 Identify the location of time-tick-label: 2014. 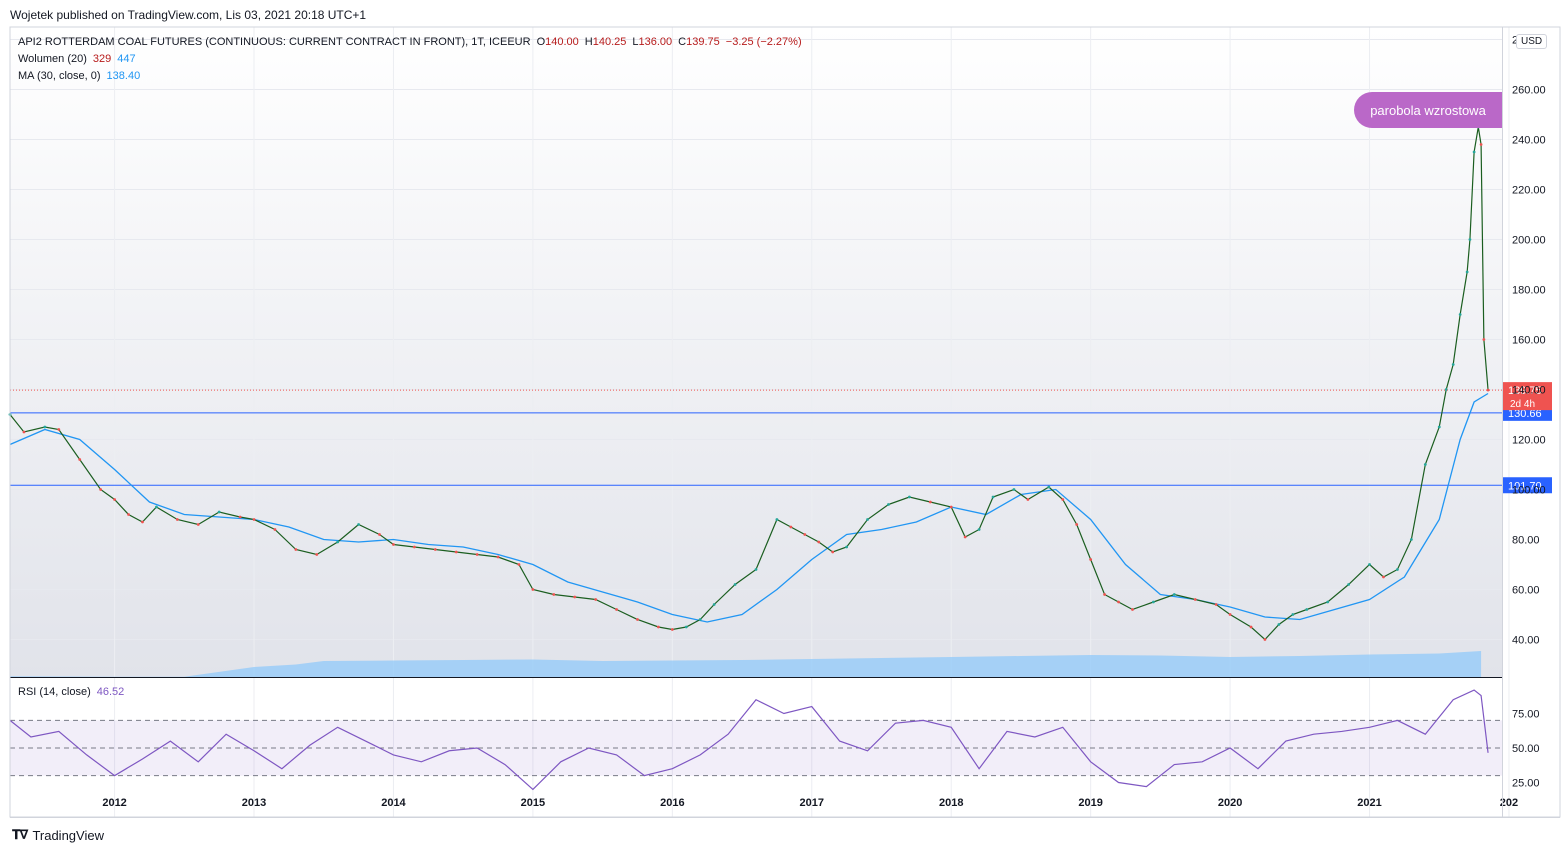
(393, 803).